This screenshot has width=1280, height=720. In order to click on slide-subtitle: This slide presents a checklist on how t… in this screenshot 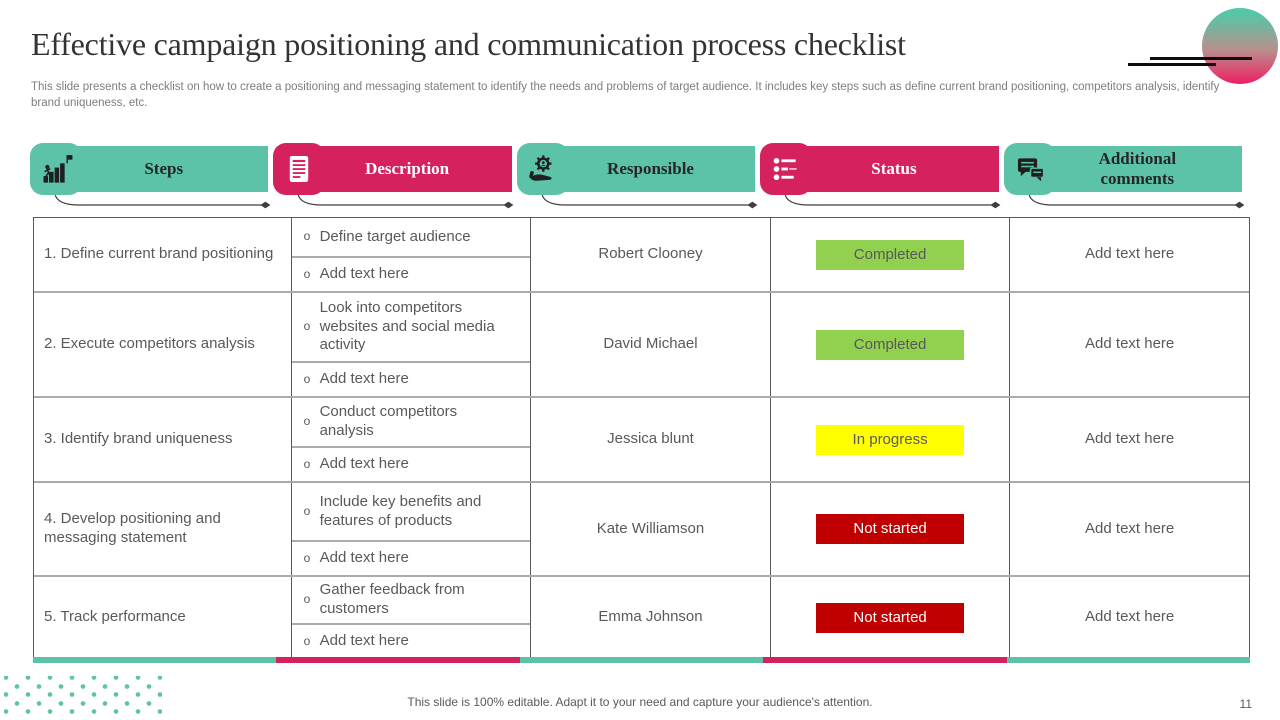, I will do `click(625, 95)`.